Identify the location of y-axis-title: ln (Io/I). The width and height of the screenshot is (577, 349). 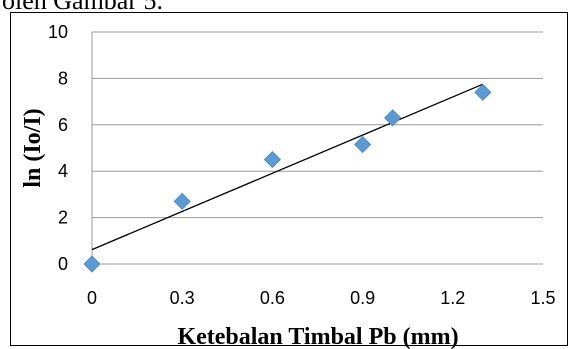
(33, 147).